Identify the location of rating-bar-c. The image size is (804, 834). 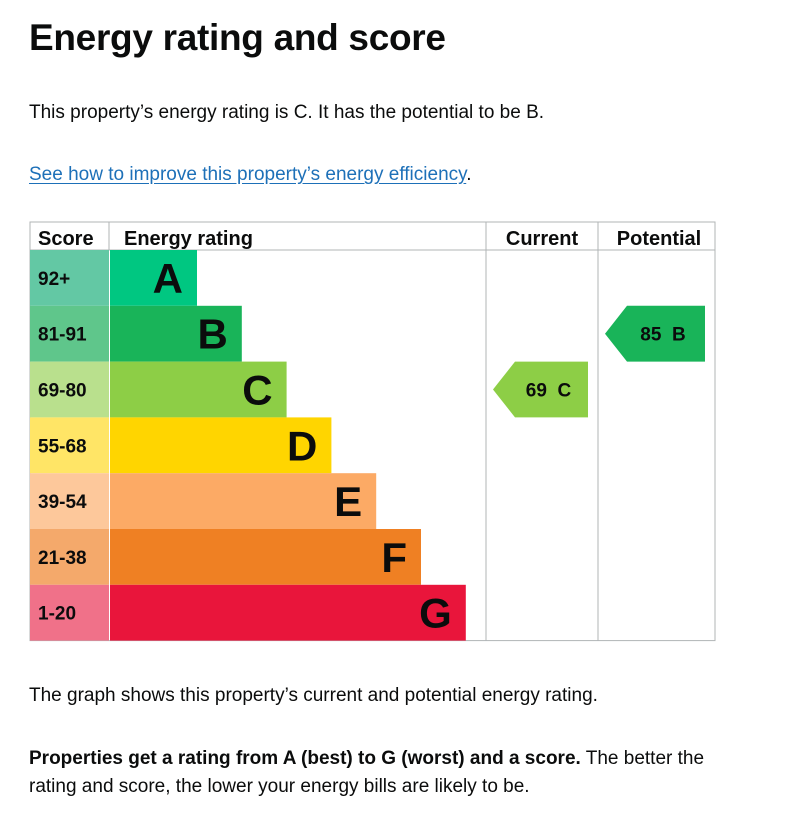
(198, 389).